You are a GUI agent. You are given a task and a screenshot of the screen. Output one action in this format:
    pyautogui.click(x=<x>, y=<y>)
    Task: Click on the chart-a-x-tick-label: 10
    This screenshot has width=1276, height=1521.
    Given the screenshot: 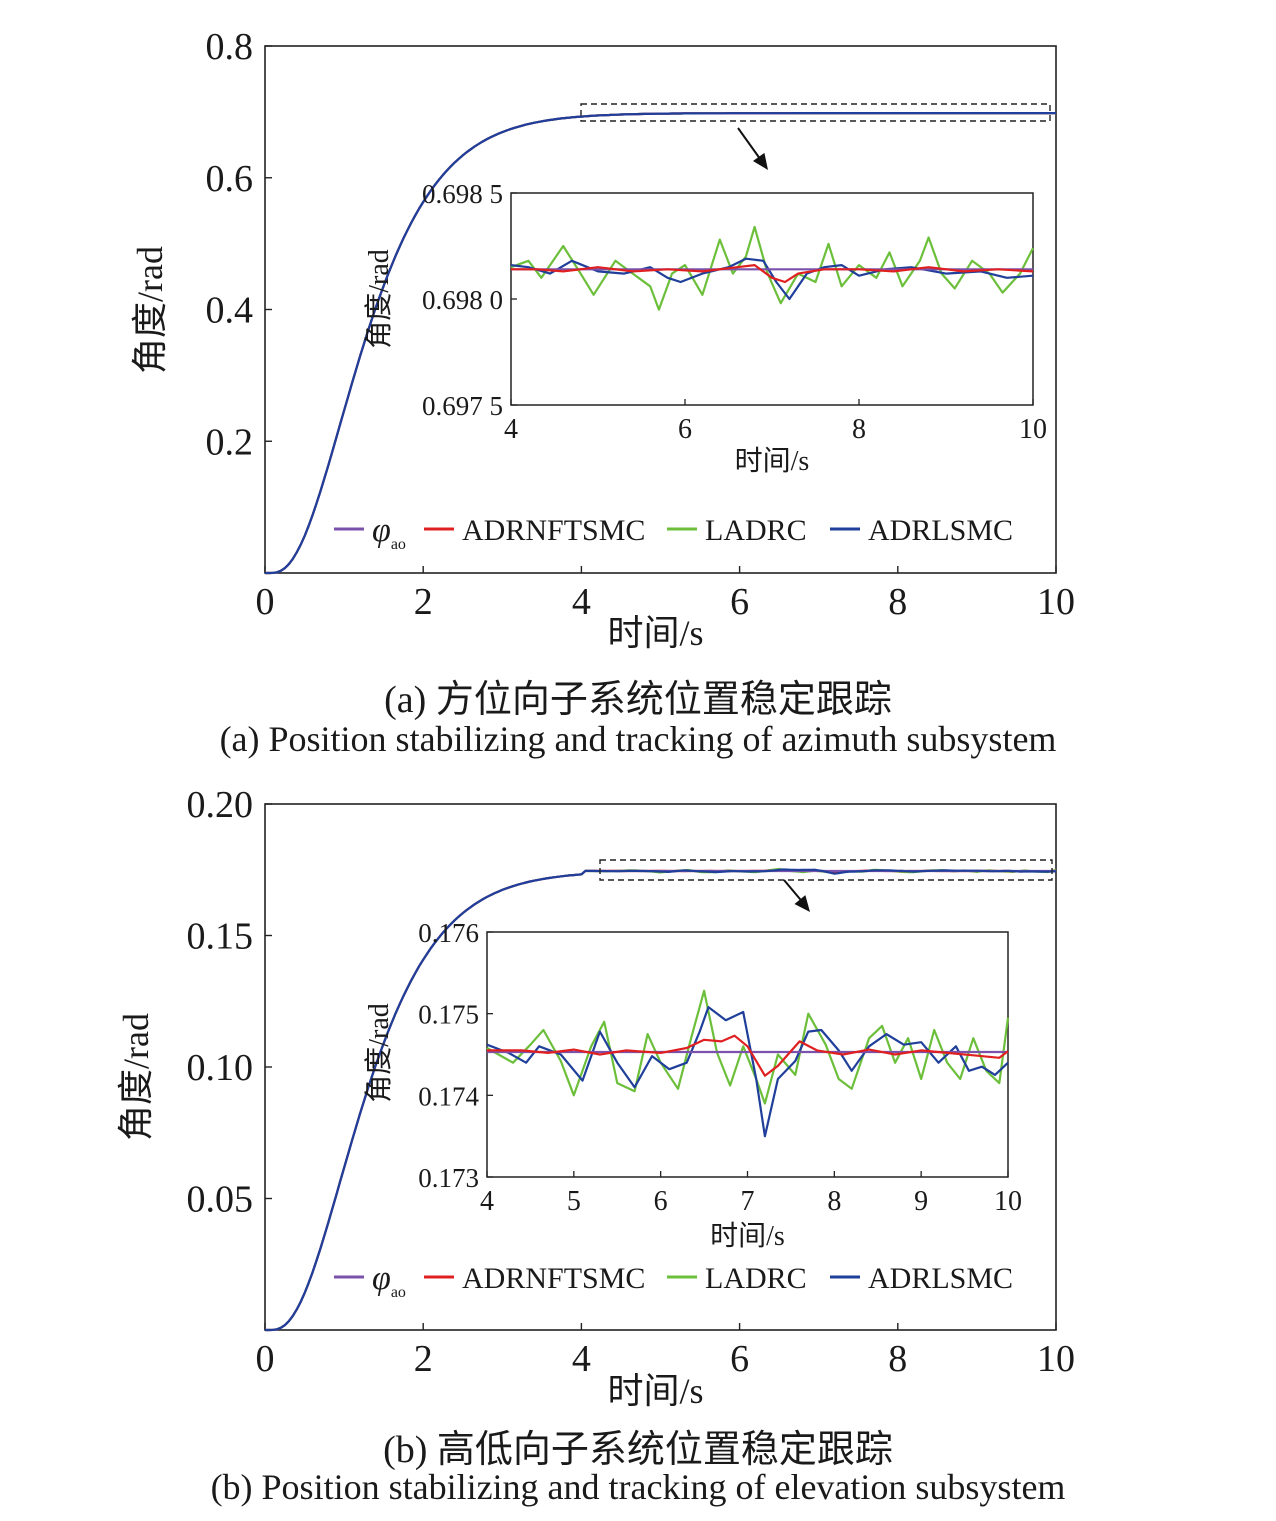 What is the action you would take?
    pyautogui.click(x=1056, y=602)
    